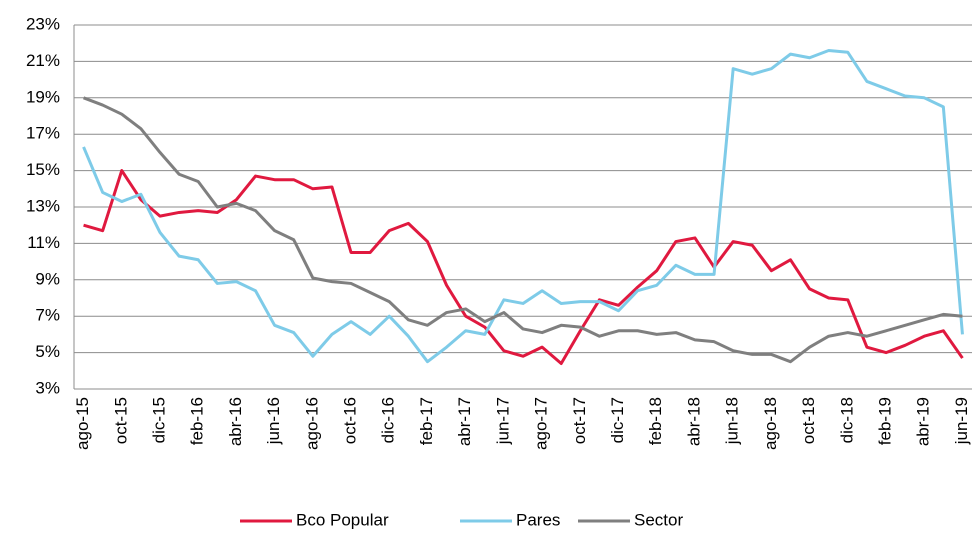 Image resolution: width=974 pixels, height=534 pixels. I want to click on x-tick-label: jun-16, so click(273, 421).